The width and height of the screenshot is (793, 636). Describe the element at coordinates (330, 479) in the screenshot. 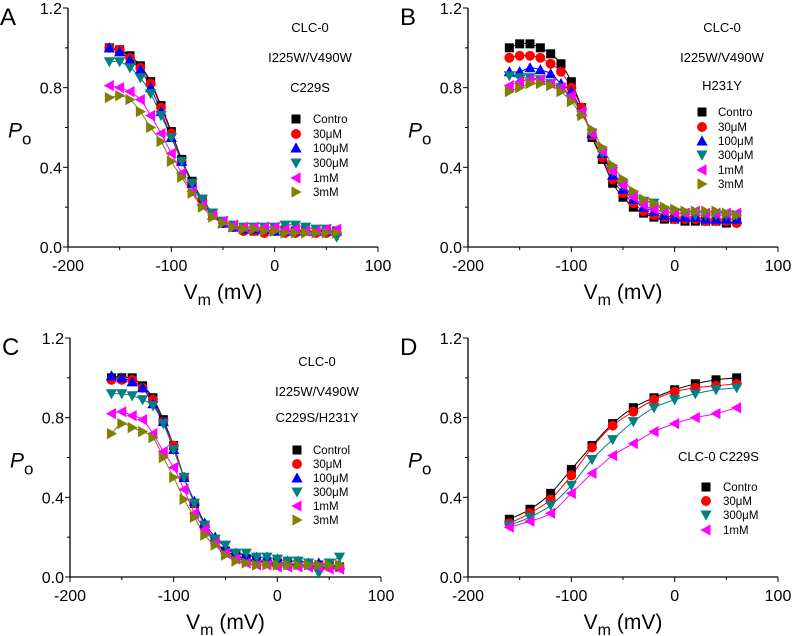

I see `legend-label: 100μM` at that location.